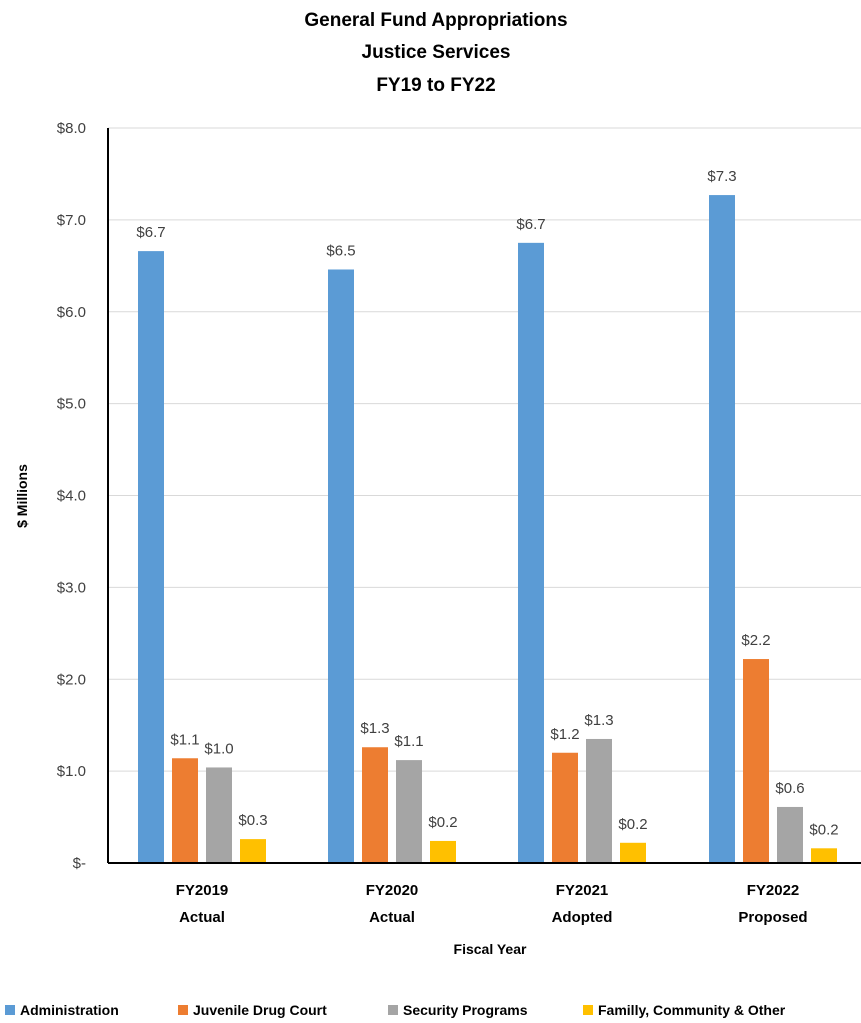 The image size is (861, 1023). Describe the element at coordinates (71, 404) in the screenshot. I see `y-tick-label: $5.0` at that location.